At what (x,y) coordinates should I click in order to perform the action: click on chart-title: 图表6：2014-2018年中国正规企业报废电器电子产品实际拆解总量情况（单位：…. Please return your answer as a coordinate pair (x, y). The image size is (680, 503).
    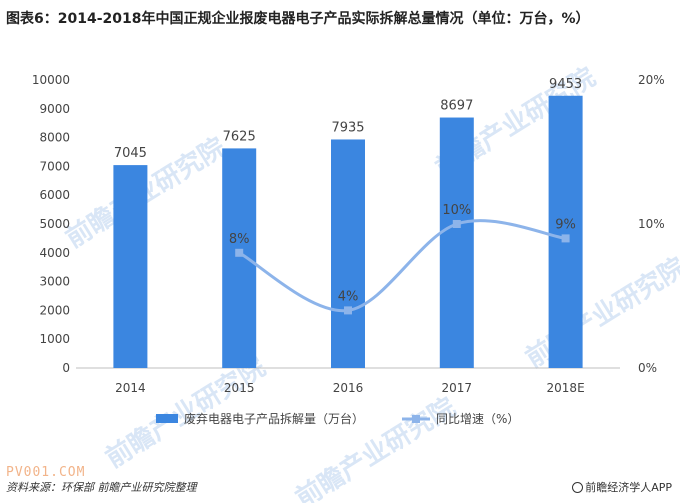
    Looking at the image, I should click on (298, 19).